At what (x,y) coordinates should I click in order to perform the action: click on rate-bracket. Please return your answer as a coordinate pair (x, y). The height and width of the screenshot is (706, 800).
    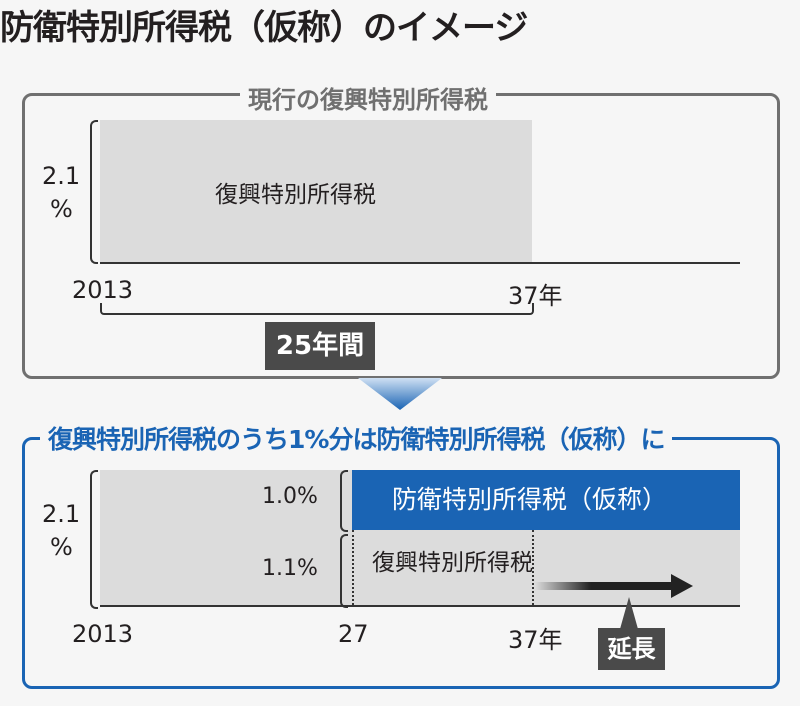
    Looking at the image, I should click on (94, 192).